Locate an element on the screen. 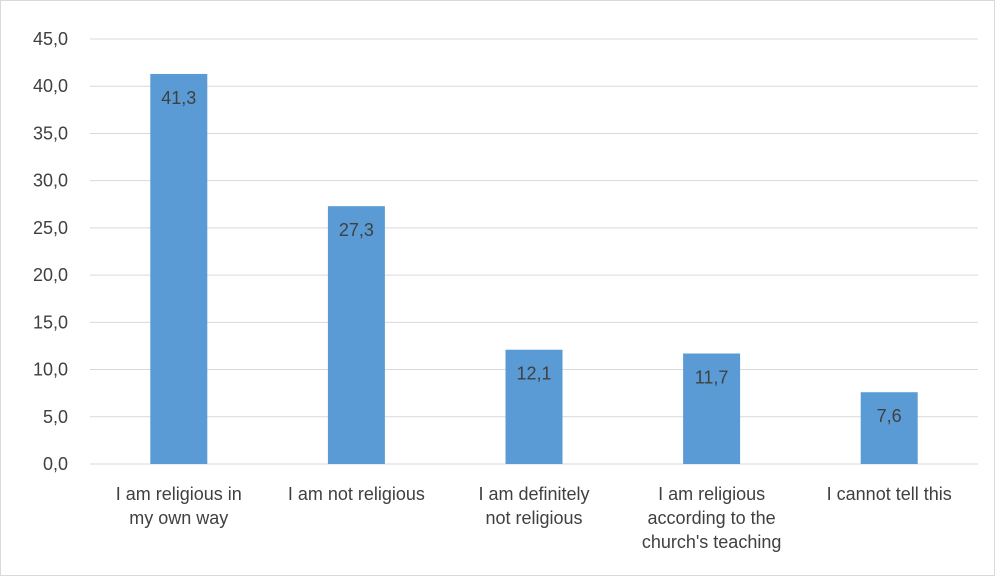 This screenshot has height=576, width=995. category-label: I am definitely not religious is located at coordinates (533, 506).